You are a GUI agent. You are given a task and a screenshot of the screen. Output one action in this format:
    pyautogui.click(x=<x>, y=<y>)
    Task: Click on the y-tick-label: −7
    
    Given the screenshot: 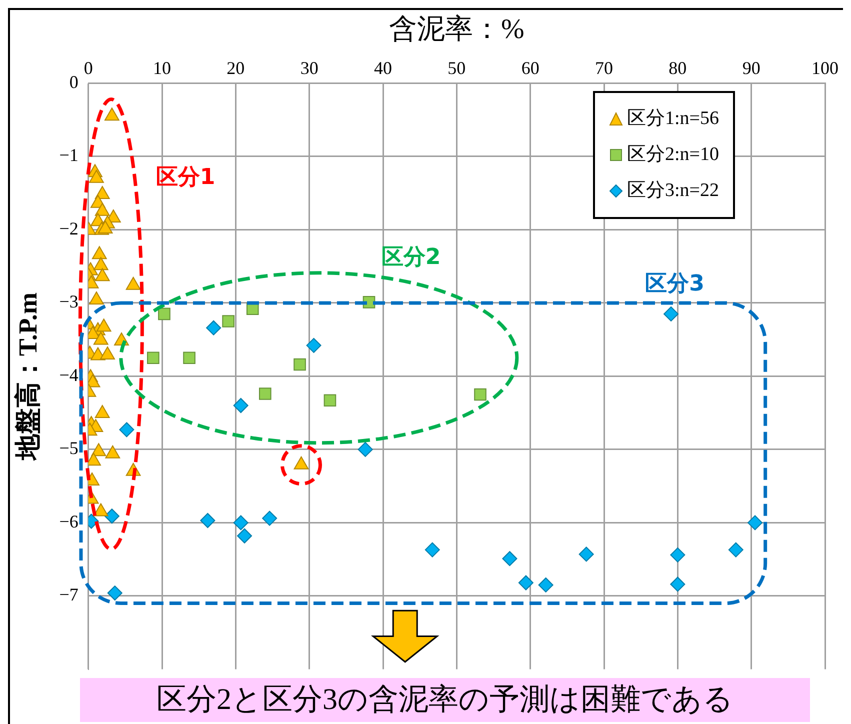 What is the action you would take?
    pyautogui.click(x=68, y=594)
    